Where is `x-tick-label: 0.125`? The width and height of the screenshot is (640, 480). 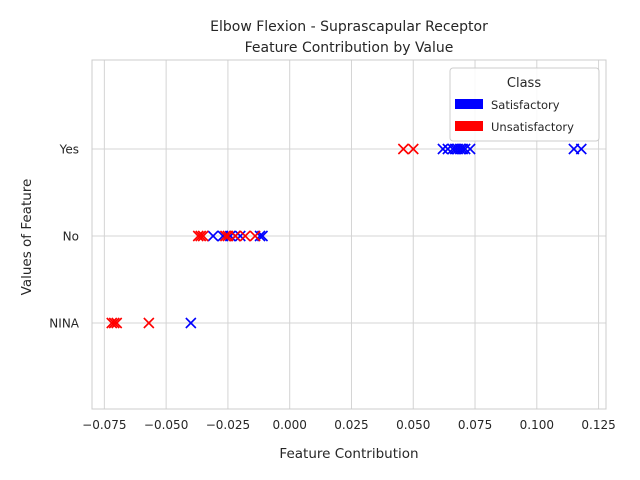 x-tick-label: 0.125 is located at coordinates (598, 425).